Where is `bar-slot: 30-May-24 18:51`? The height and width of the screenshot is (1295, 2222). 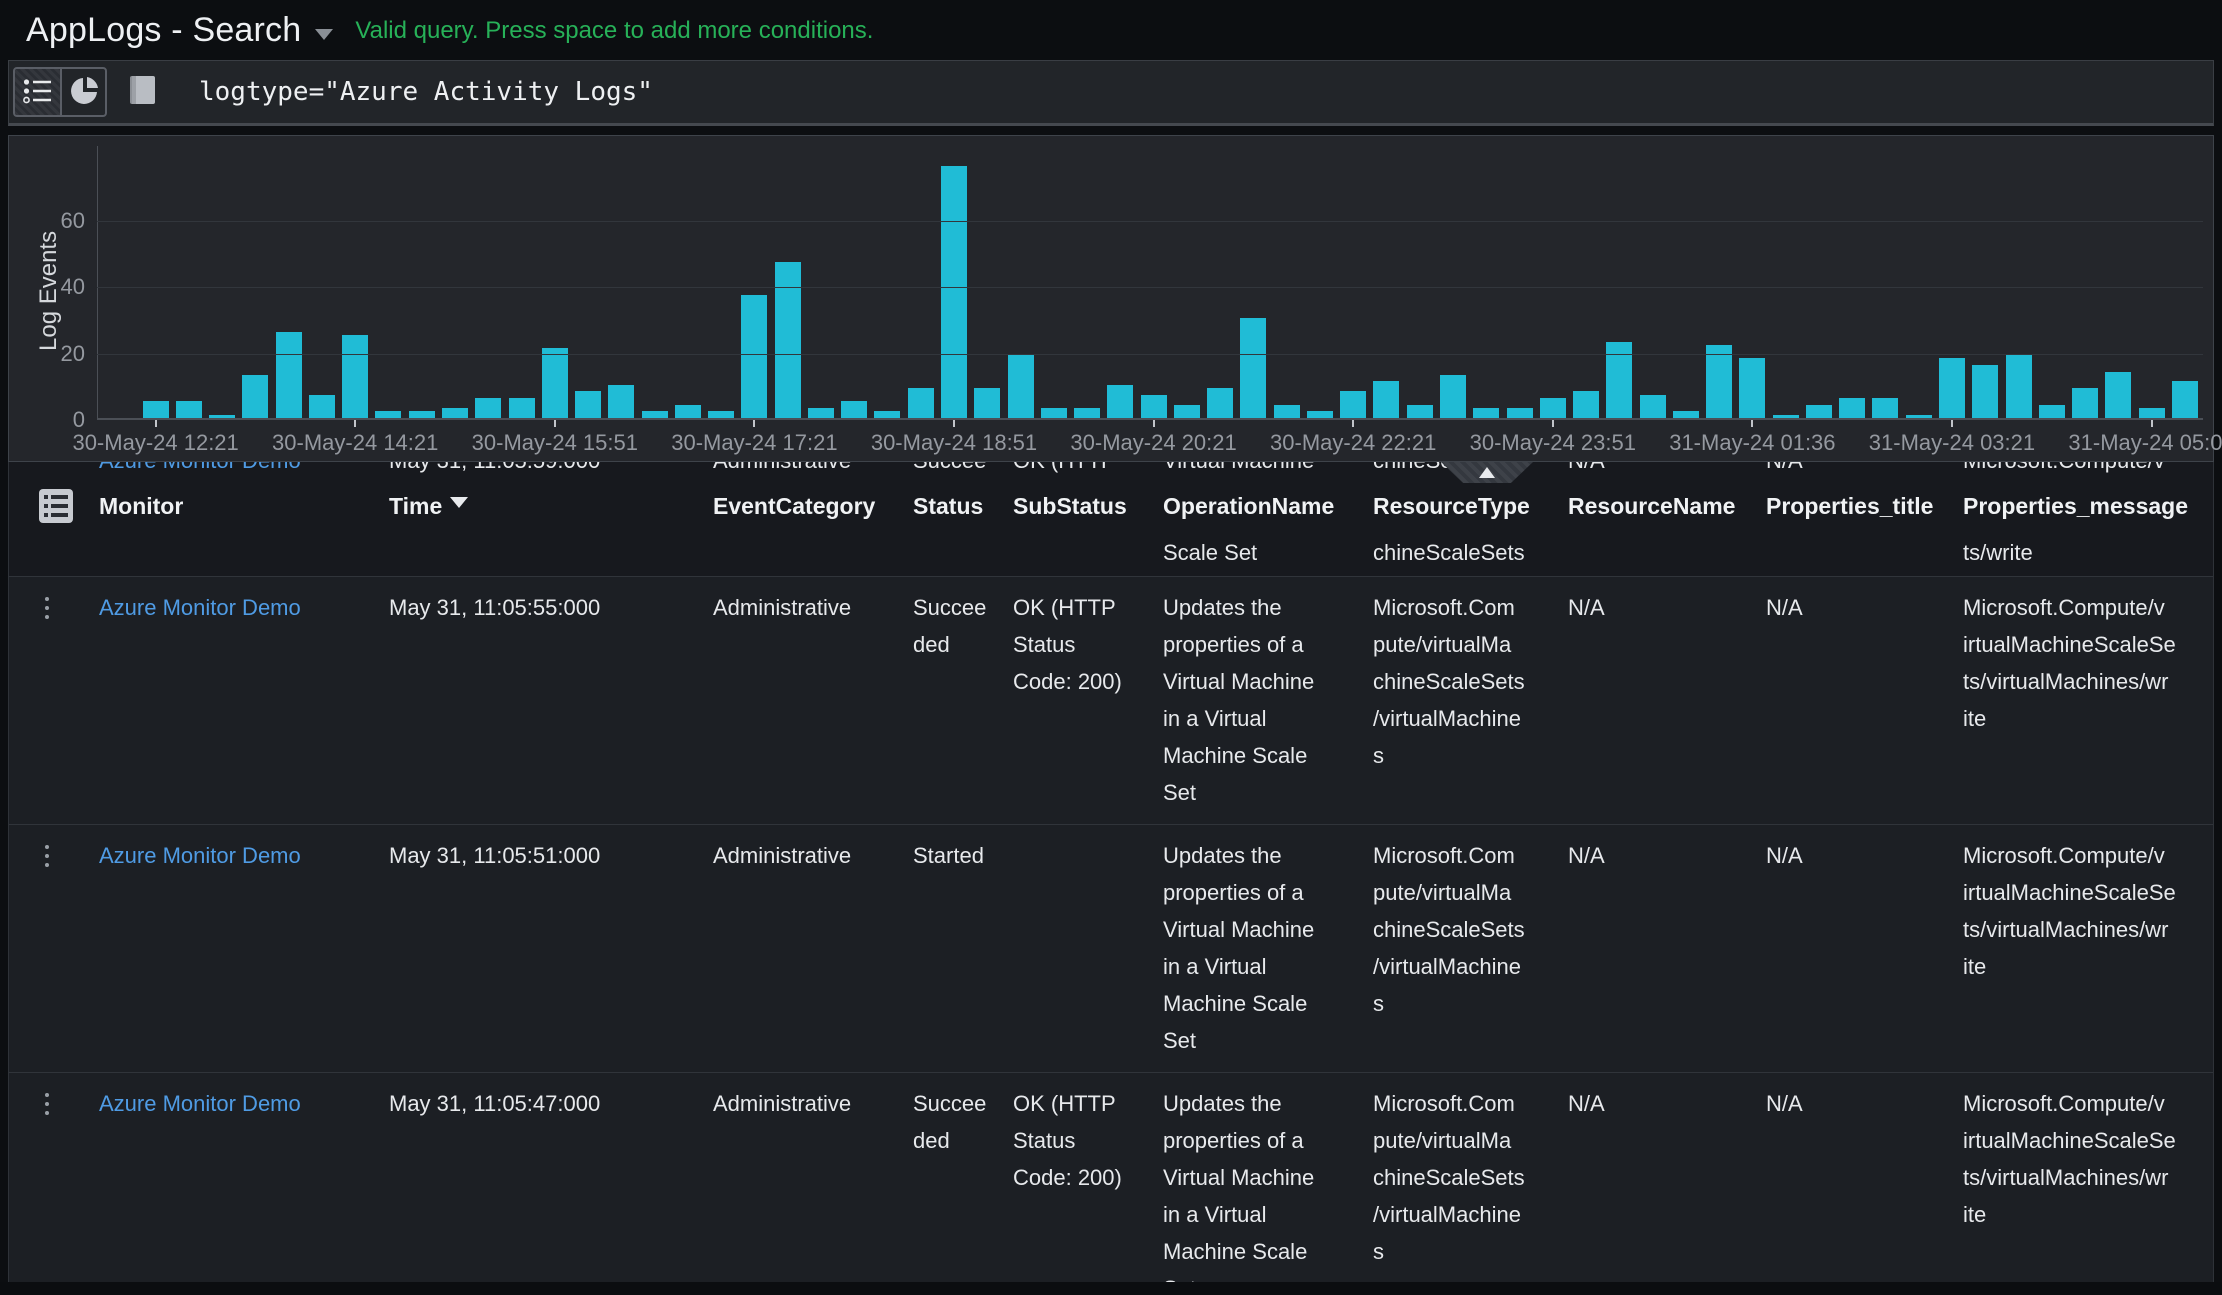
bar-slot: 30-May-24 18:51 is located at coordinates (954, 295).